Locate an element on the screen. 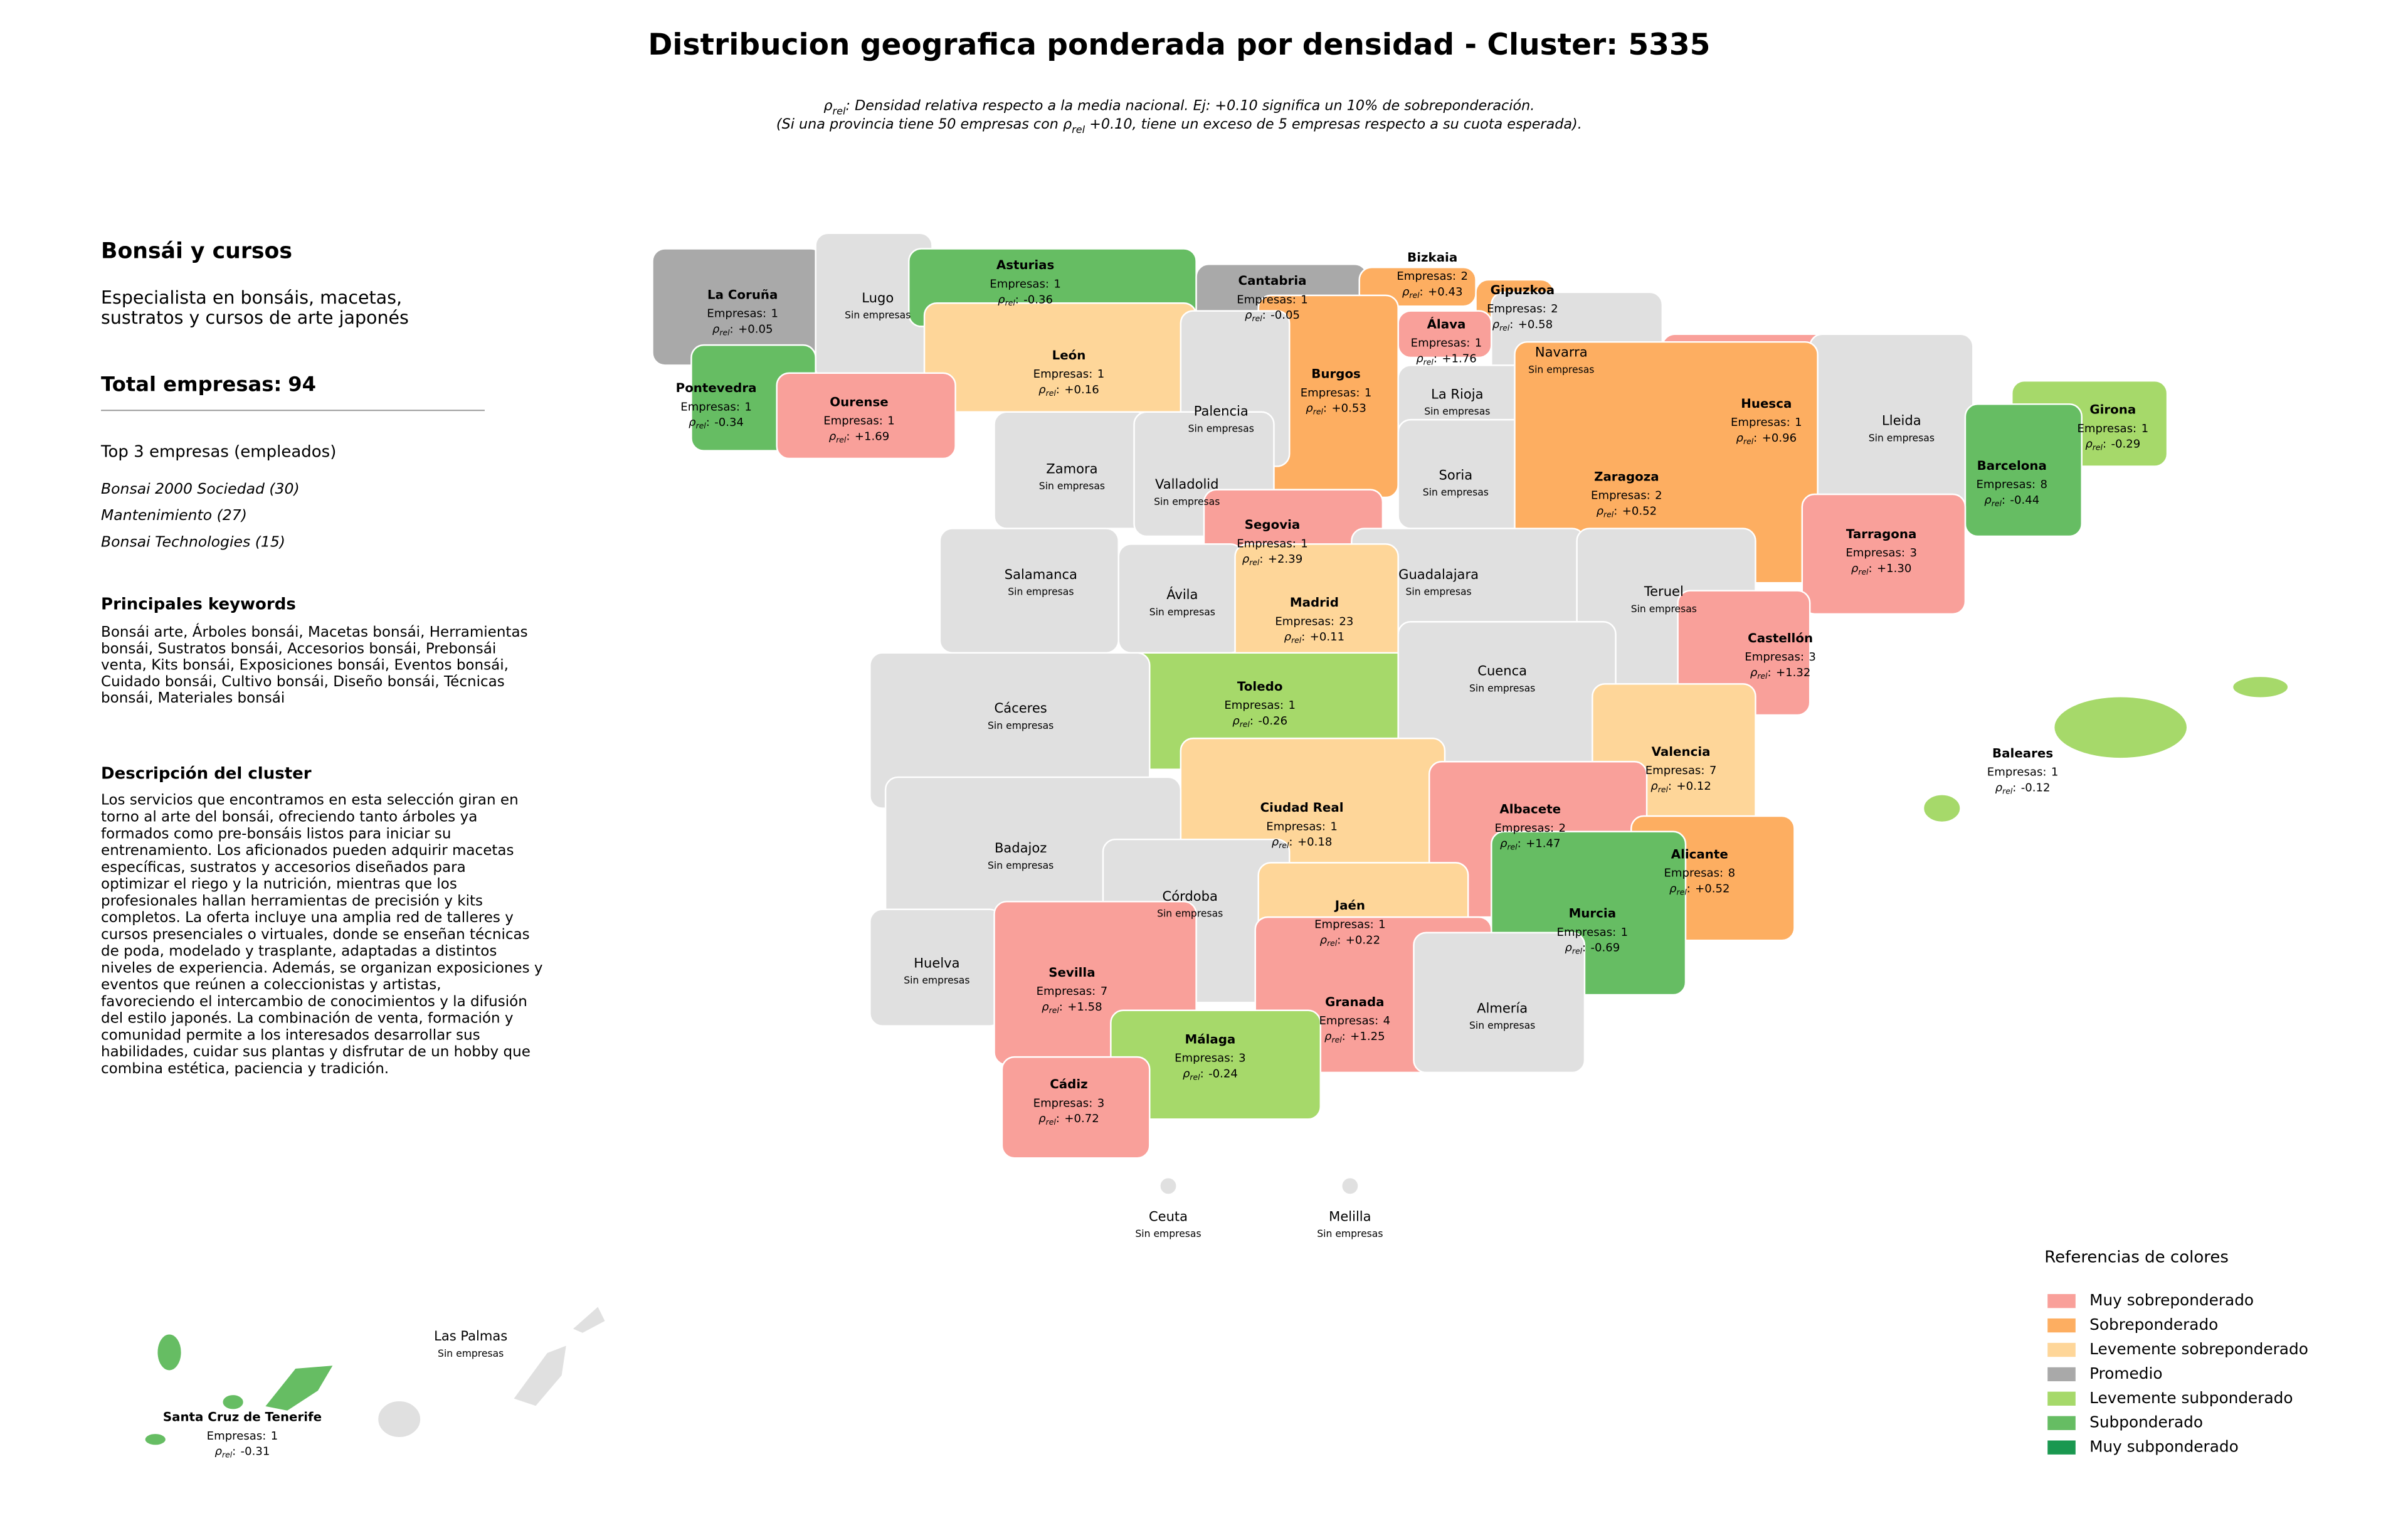 The width and height of the screenshot is (2408, 1528). province-name: Madrid is located at coordinates (1314, 602).